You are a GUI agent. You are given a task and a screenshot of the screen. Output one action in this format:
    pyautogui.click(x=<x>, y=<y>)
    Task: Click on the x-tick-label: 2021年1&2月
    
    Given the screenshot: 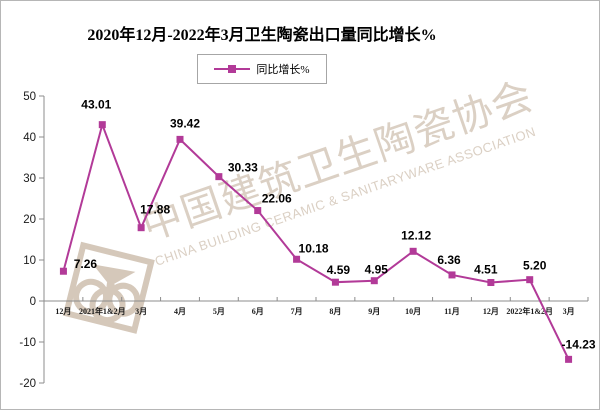 What is the action you would take?
    pyautogui.click(x=102, y=311)
    